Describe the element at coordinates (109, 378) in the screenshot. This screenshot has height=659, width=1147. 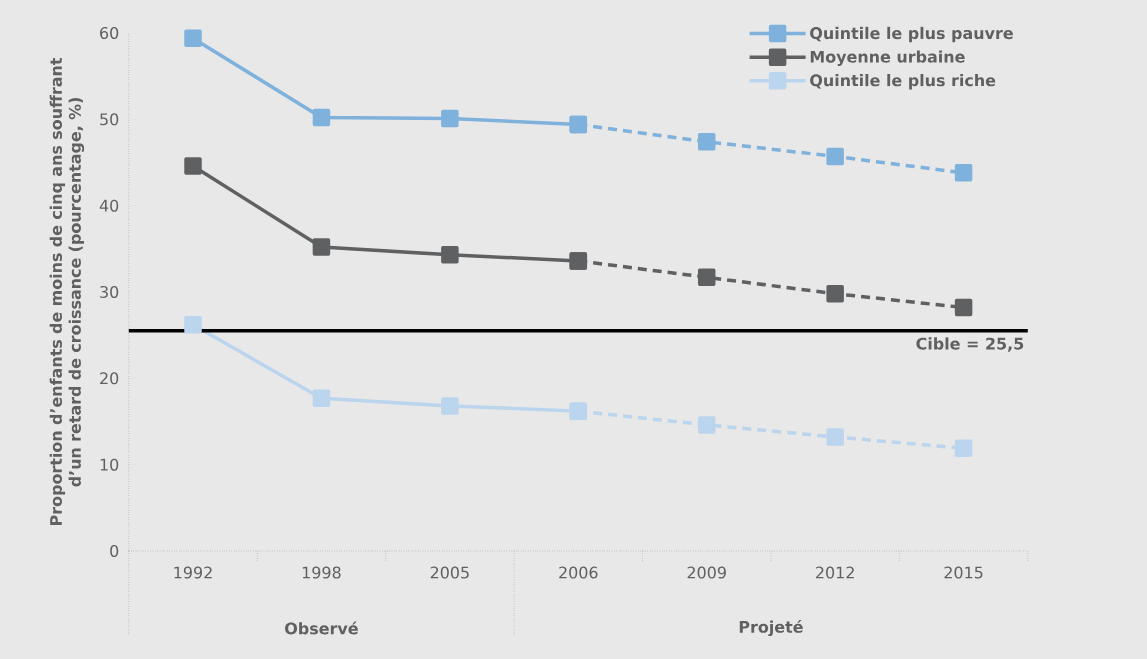
I see `y-tick-label: 20` at that location.